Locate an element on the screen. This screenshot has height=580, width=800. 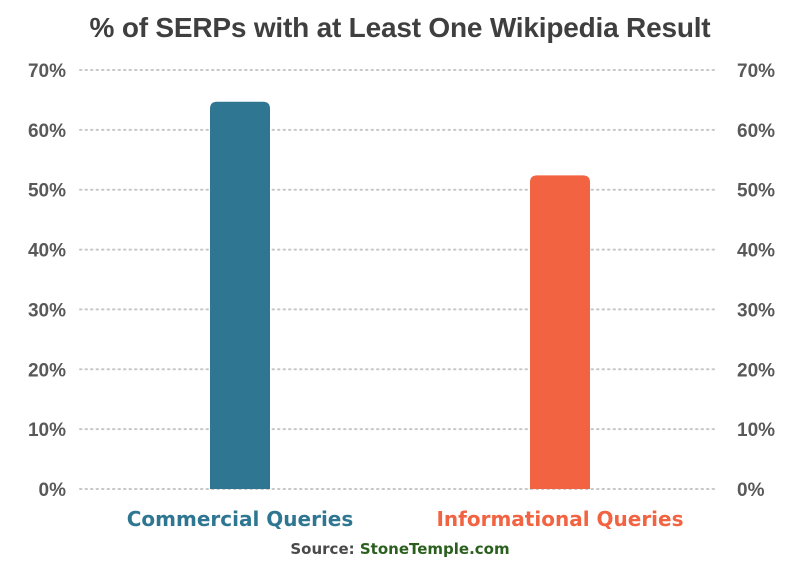
category-label: Commercial Queries is located at coordinates (240, 519).